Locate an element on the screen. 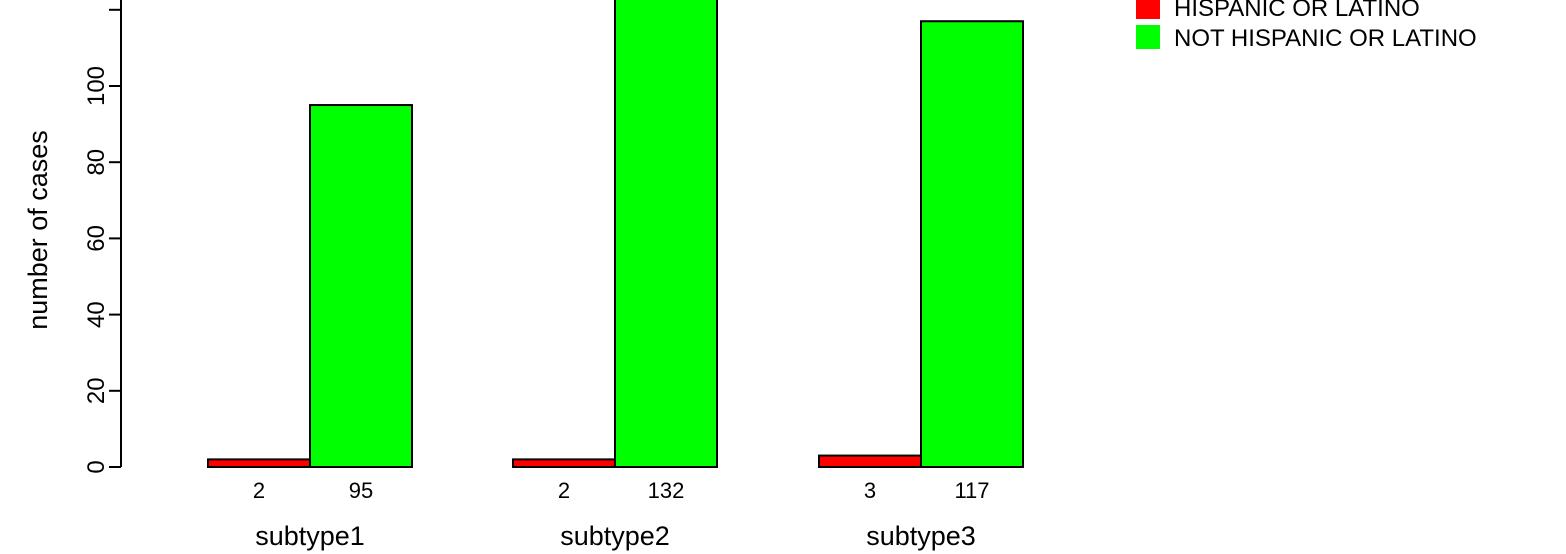 This screenshot has width=1566, height=554. bar-value-label: 3 is located at coordinates (870, 490).